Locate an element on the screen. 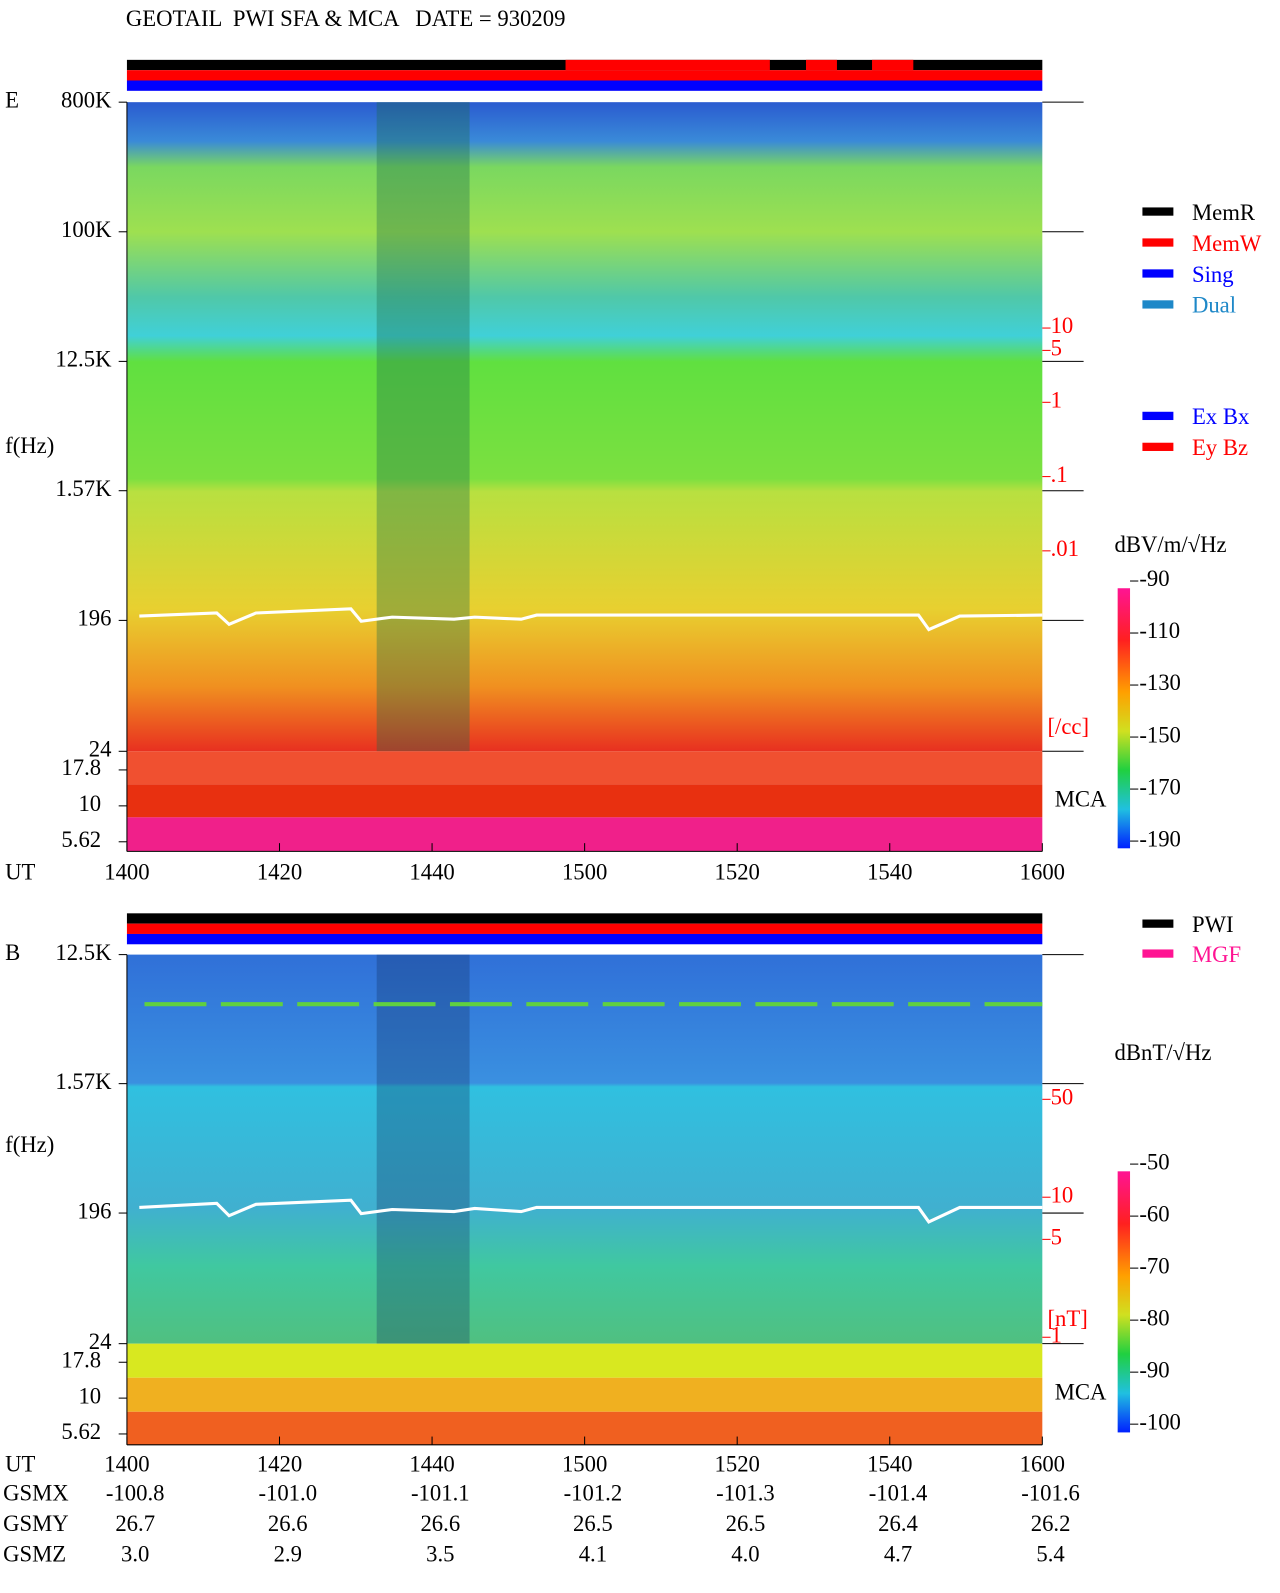 The height and width of the screenshot is (1593, 1280). panel-label: E is located at coordinates (12, 99).